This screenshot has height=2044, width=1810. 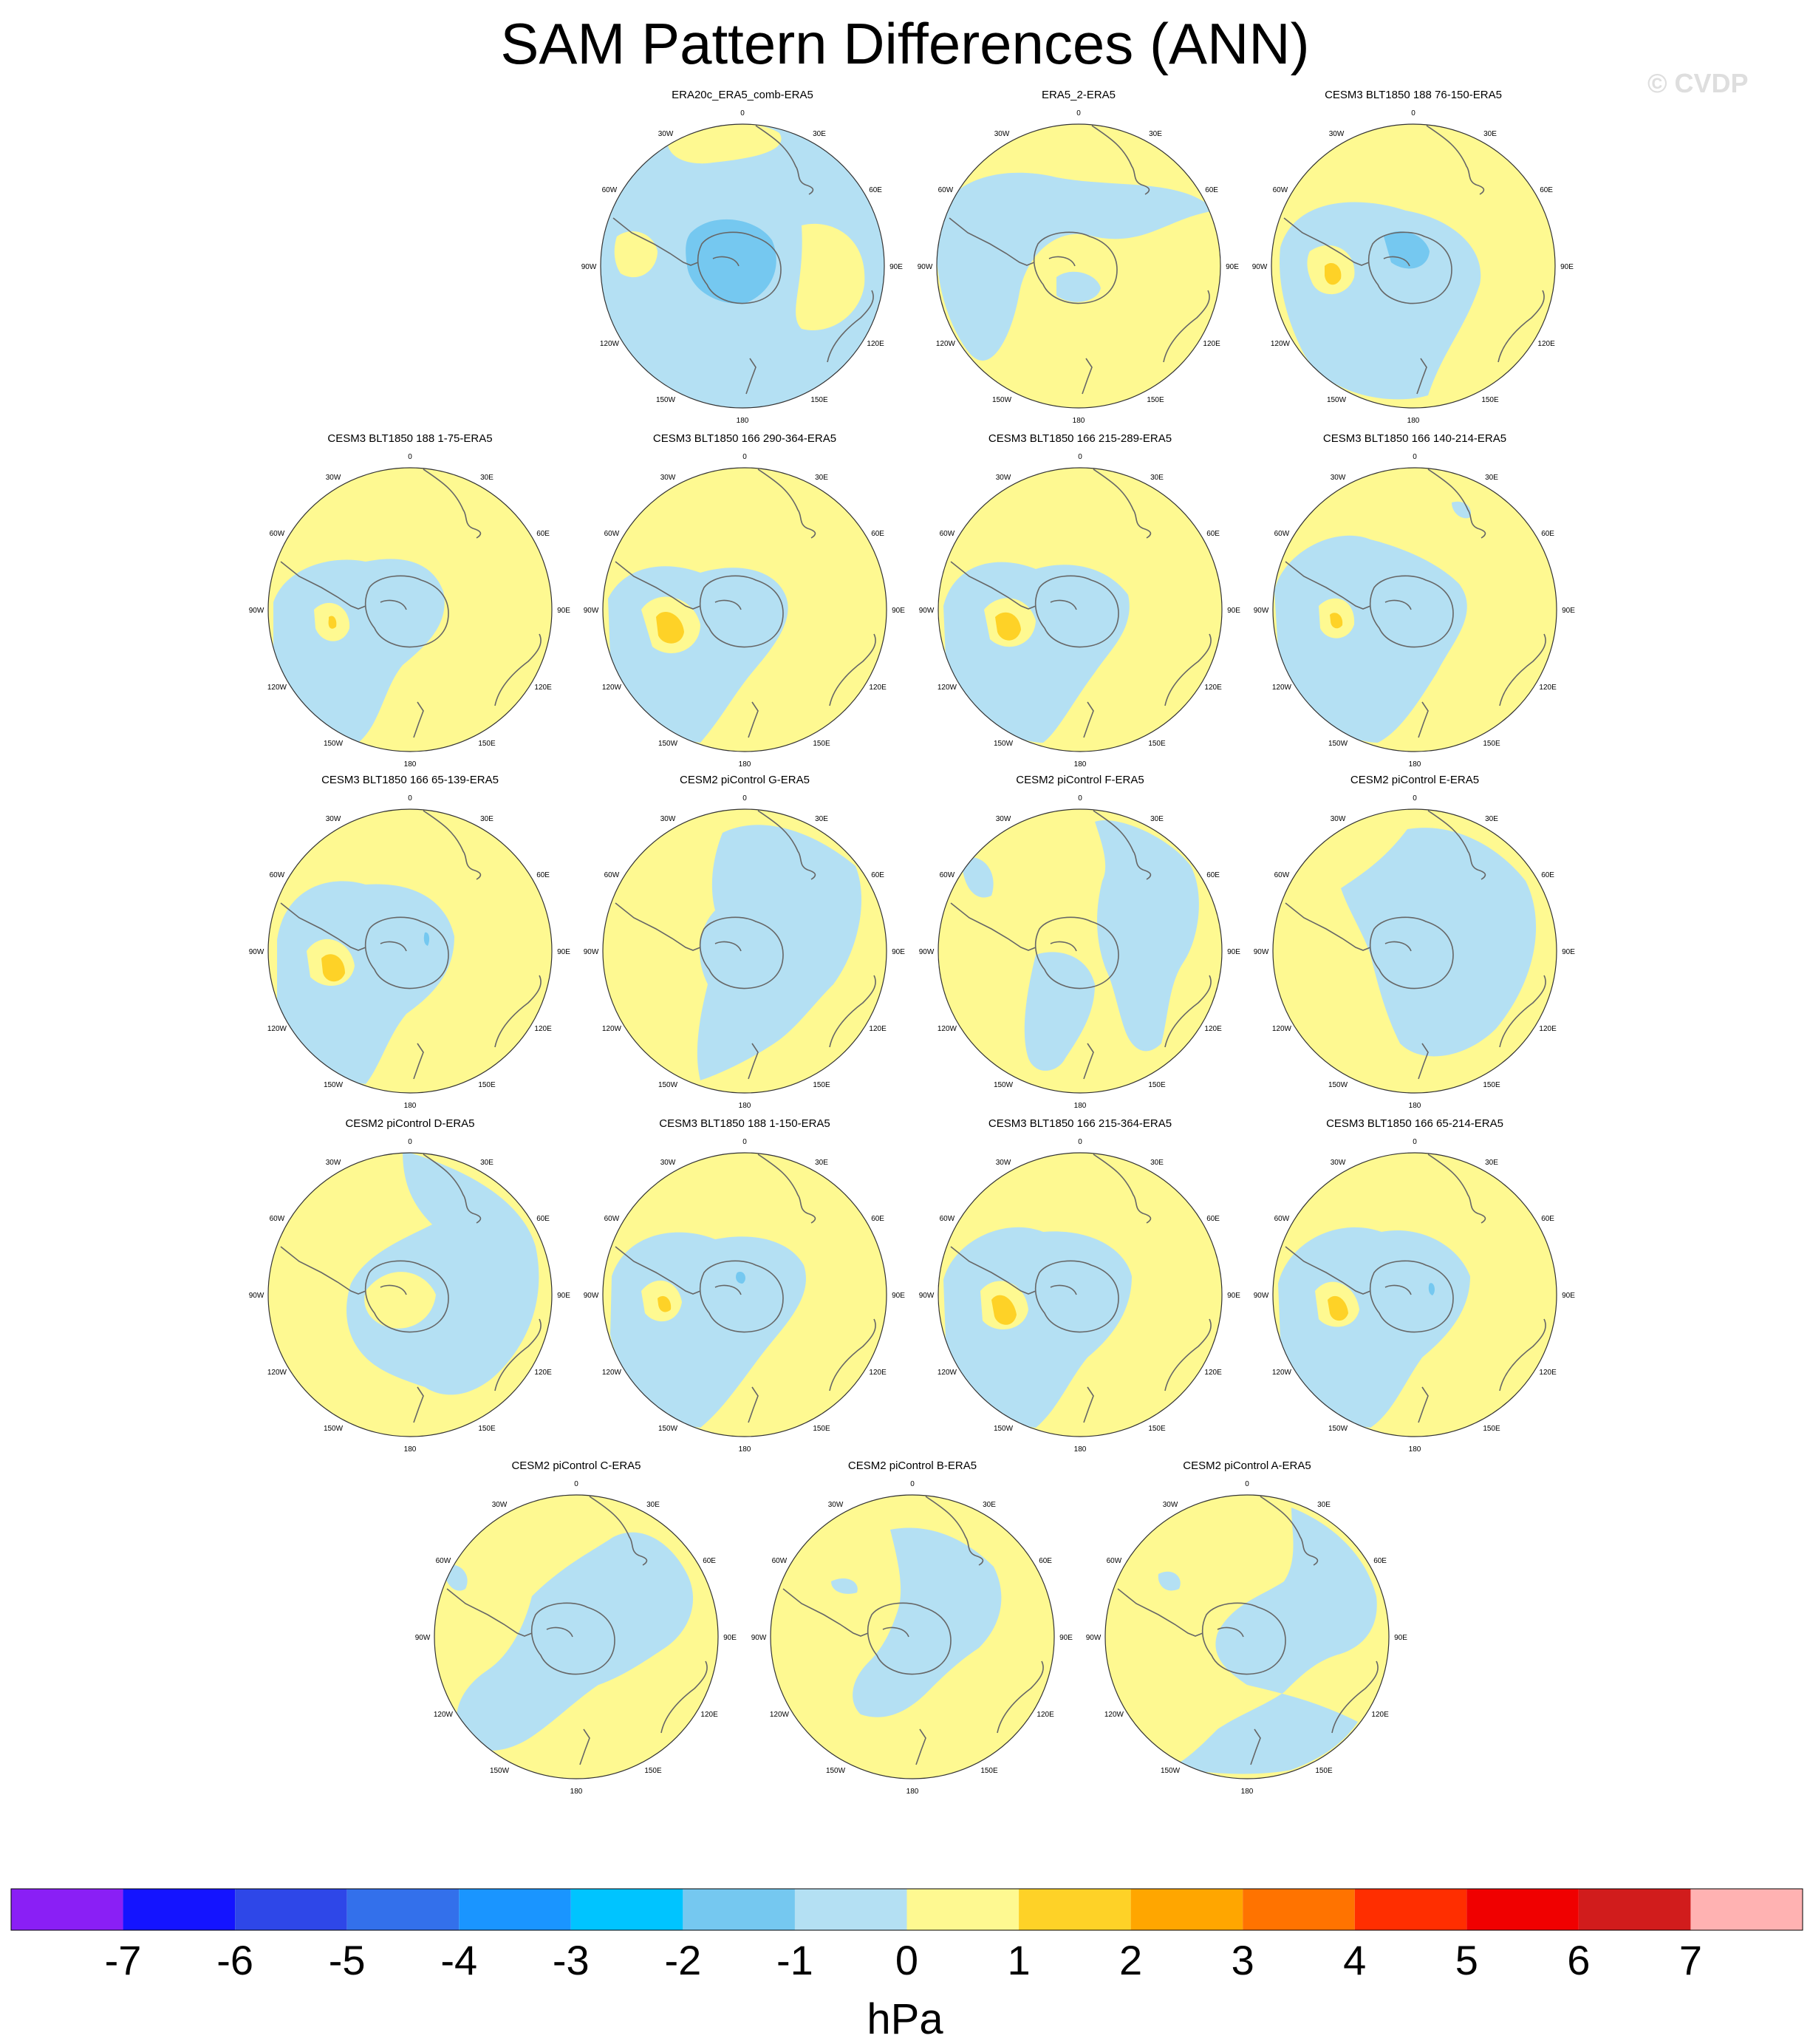 What do you see at coordinates (1354, 1960) in the screenshot?
I see `colorbar-tick-label: 4` at bounding box center [1354, 1960].